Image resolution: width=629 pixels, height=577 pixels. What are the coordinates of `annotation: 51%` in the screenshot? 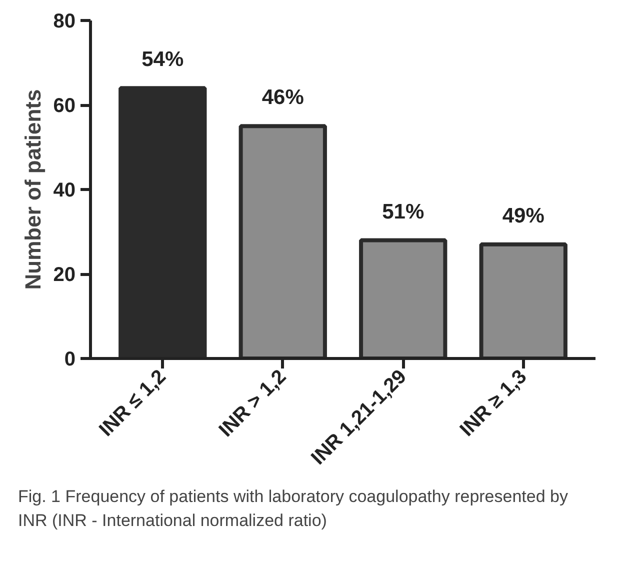 It's located at (403, 212).